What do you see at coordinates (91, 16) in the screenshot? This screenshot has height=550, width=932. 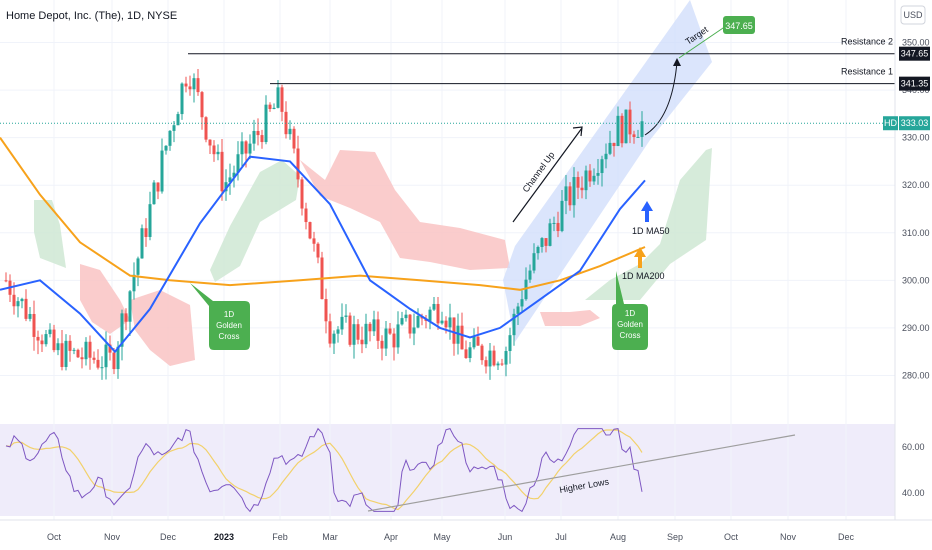 I see `chart-title: Home Depot, Inc. (The), 1D, NYSE` at bounding box center [91, 16].